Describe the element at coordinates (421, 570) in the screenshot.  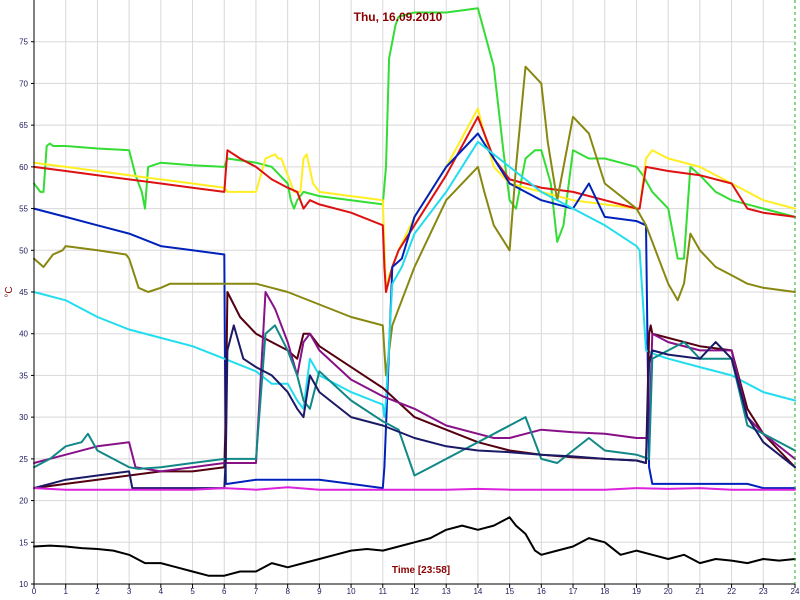
I see `x-axis-label: Time [23:58]` at that location.